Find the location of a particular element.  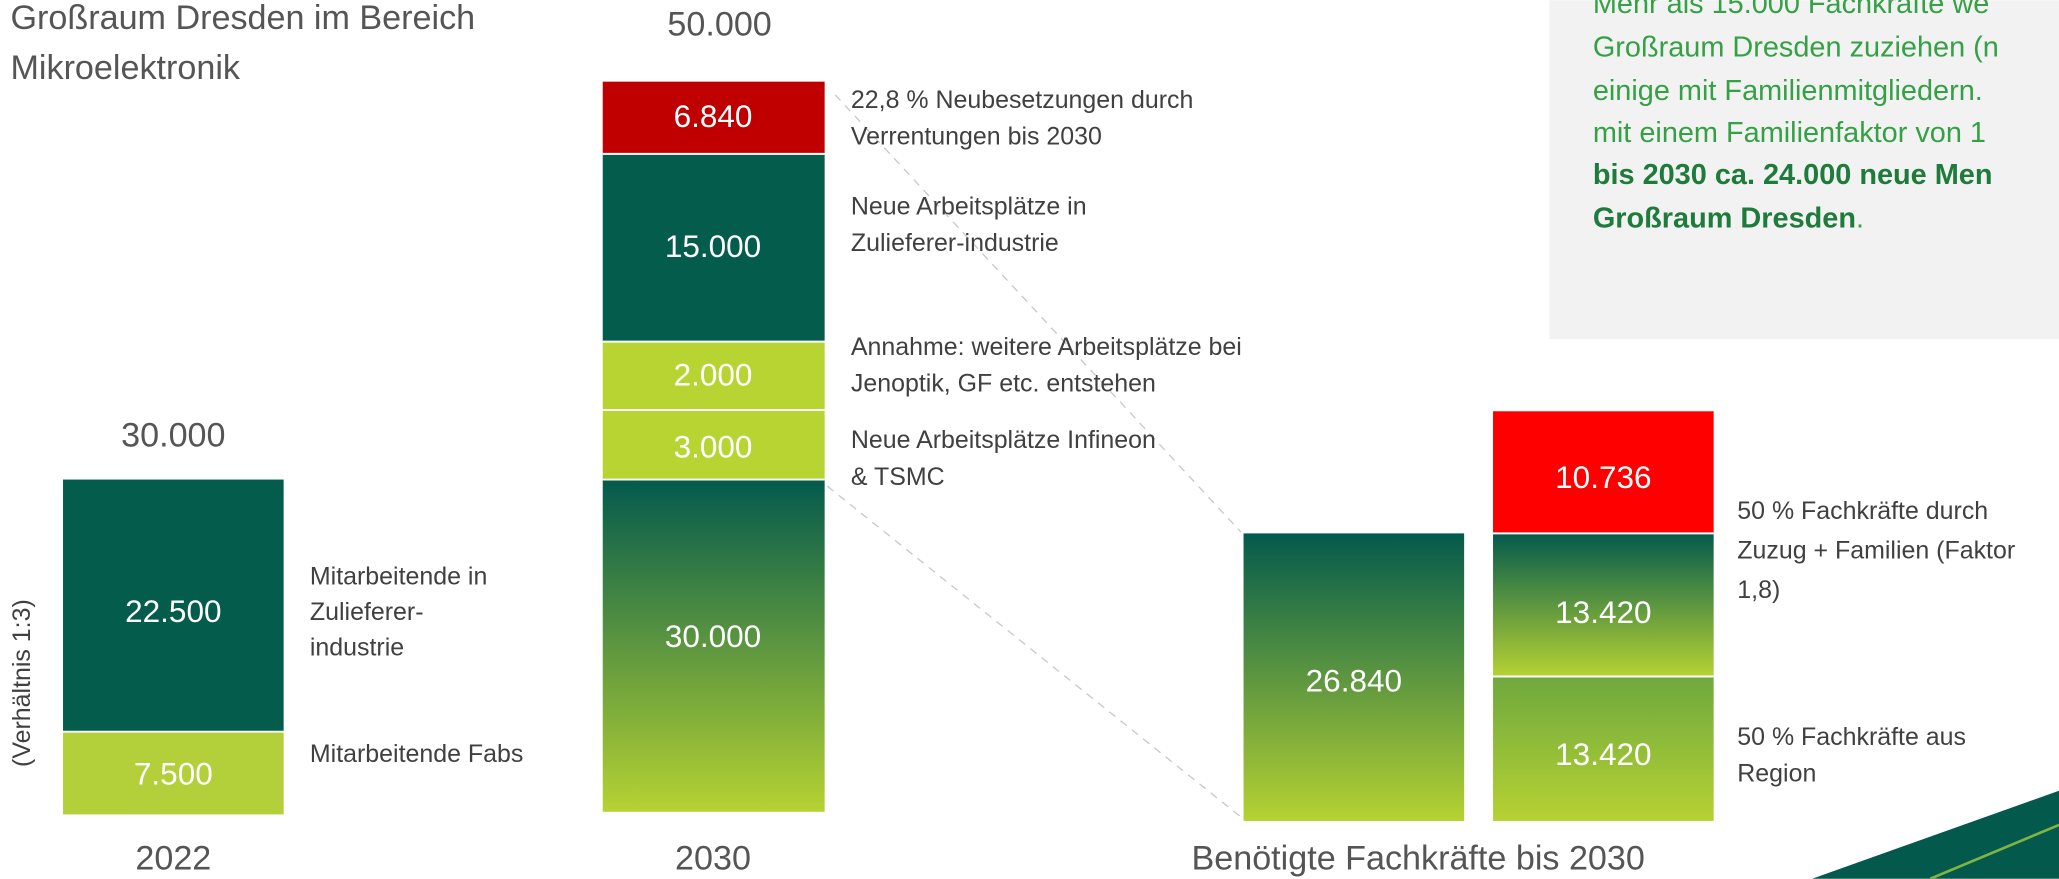

segment-label: Annahme: weitere Arbeitsplätze bei is located at coordinates (1046, 347).